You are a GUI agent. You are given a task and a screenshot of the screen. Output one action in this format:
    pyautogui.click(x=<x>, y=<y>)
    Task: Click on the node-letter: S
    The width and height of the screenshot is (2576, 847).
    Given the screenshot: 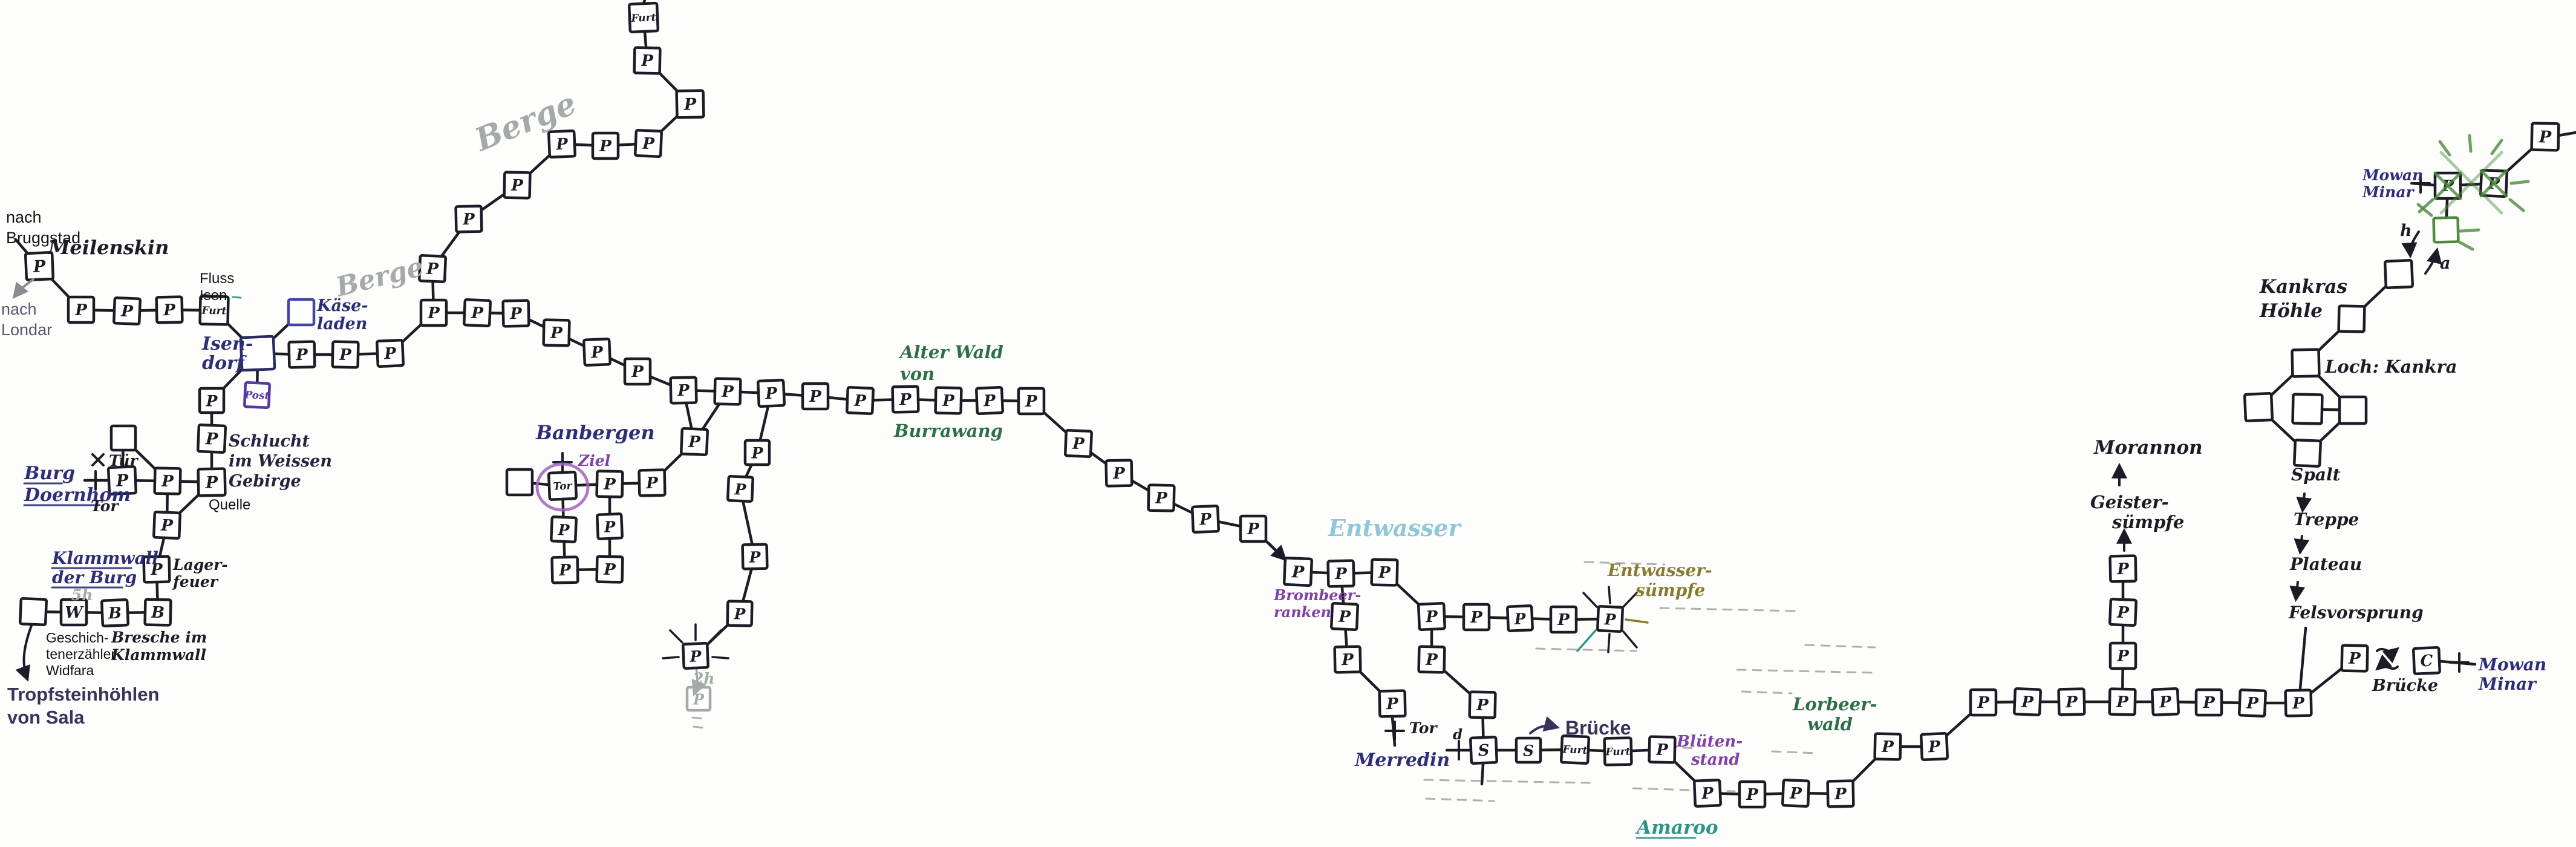 What is the action you would take?
    pyautogui.click(x=1528, y=751)
    